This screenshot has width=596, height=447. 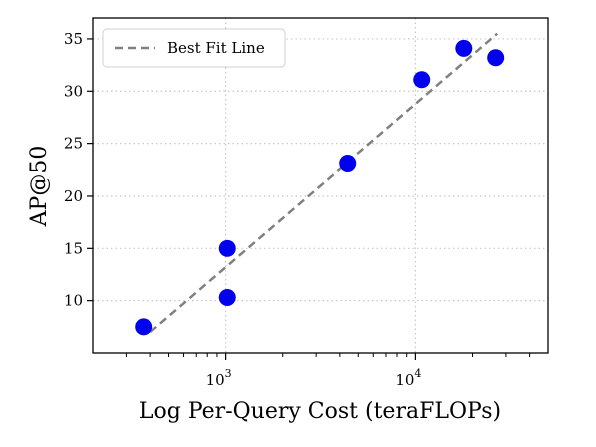 What do you see at coordinates (219, 378) in the screenshot?
I see `x-tick-label: 10³` at bounding box center [219, 378].